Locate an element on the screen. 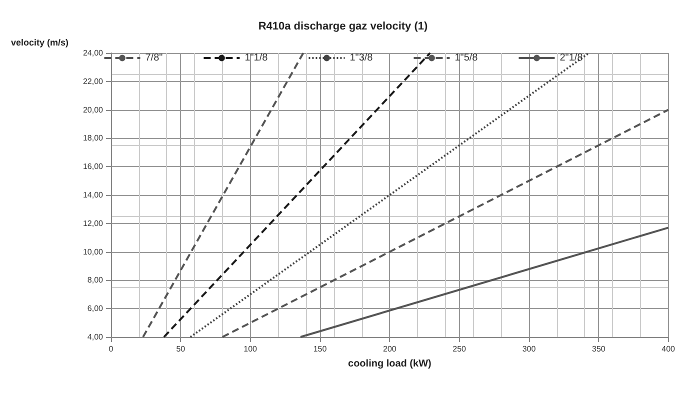  y-tick-label: 22,00 is located at coordinates (93, 81).